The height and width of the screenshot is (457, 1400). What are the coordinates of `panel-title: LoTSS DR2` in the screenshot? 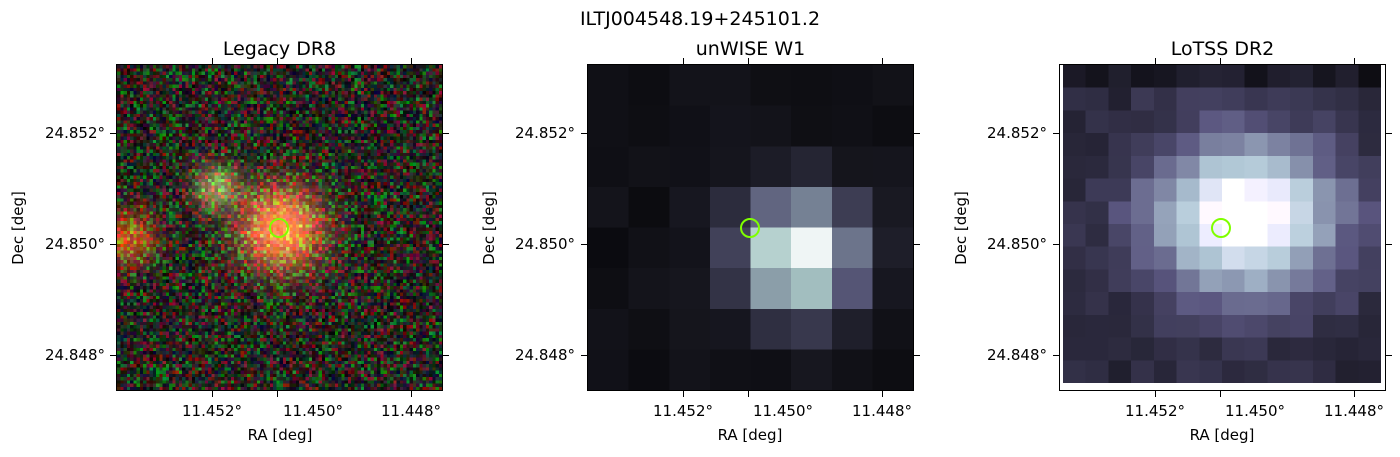 It's located at (1222, 49).